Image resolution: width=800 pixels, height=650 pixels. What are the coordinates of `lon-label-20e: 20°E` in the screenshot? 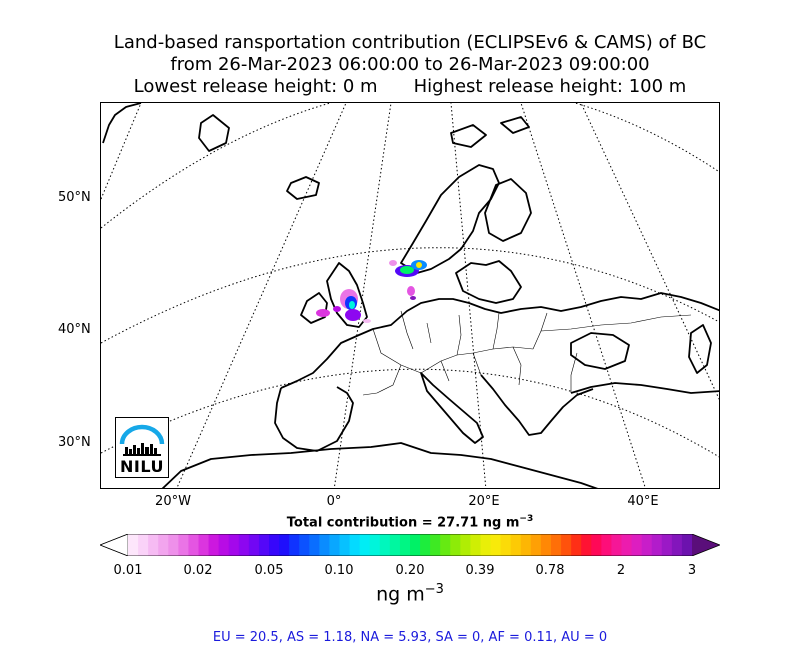 It's located at (484, 501).